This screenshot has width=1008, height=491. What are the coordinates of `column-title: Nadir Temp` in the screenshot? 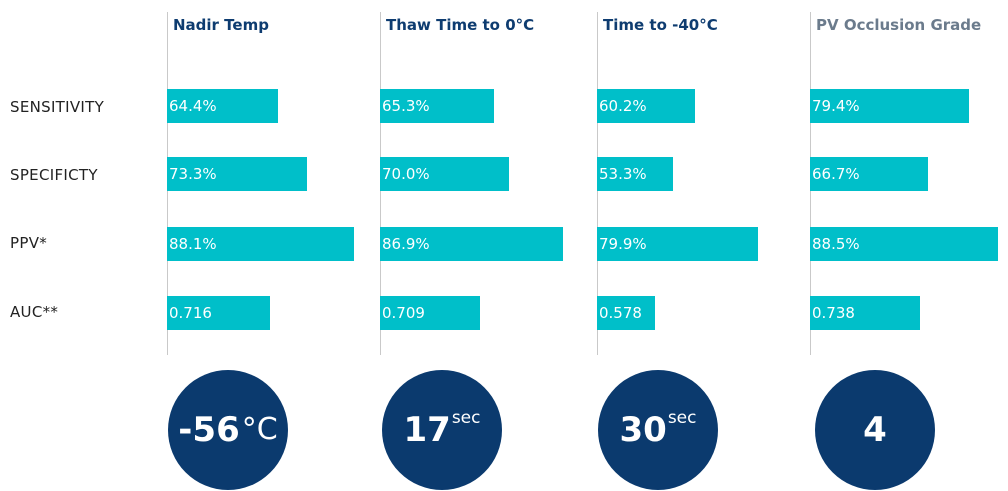 It's located at (221, 25).